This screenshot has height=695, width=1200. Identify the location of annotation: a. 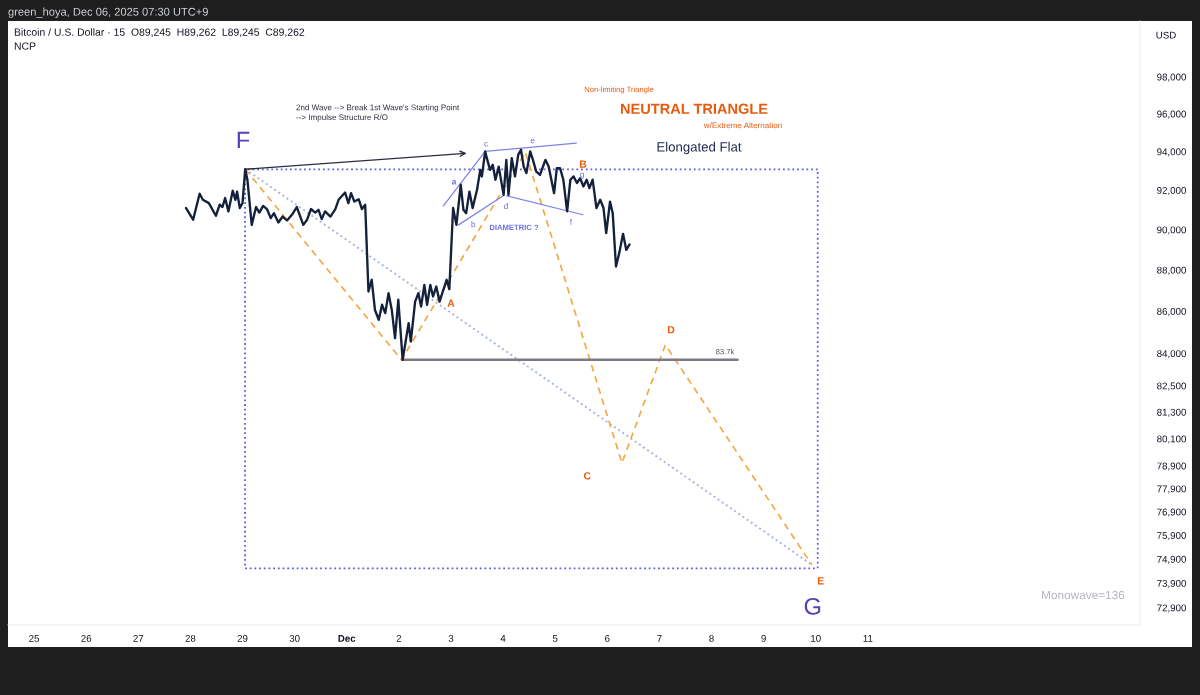
(454, 182).